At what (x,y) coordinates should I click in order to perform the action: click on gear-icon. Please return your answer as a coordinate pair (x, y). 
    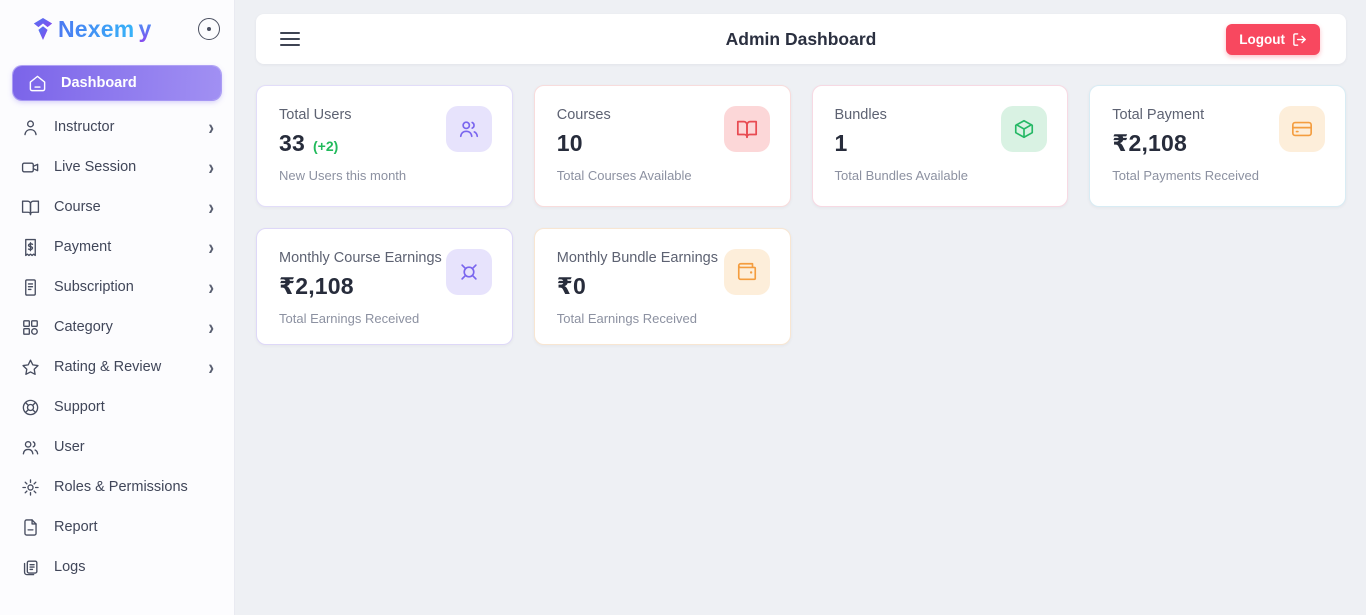
    Looking at the image, I should click on (30, 487).